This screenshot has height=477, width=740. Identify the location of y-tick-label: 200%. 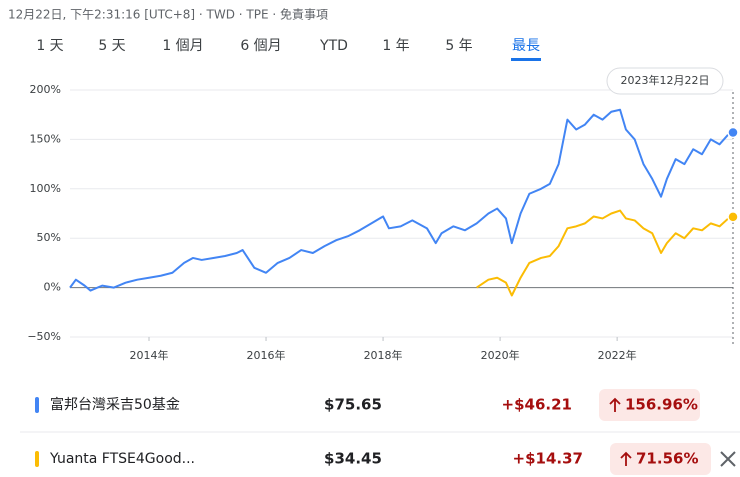
(45, 89).